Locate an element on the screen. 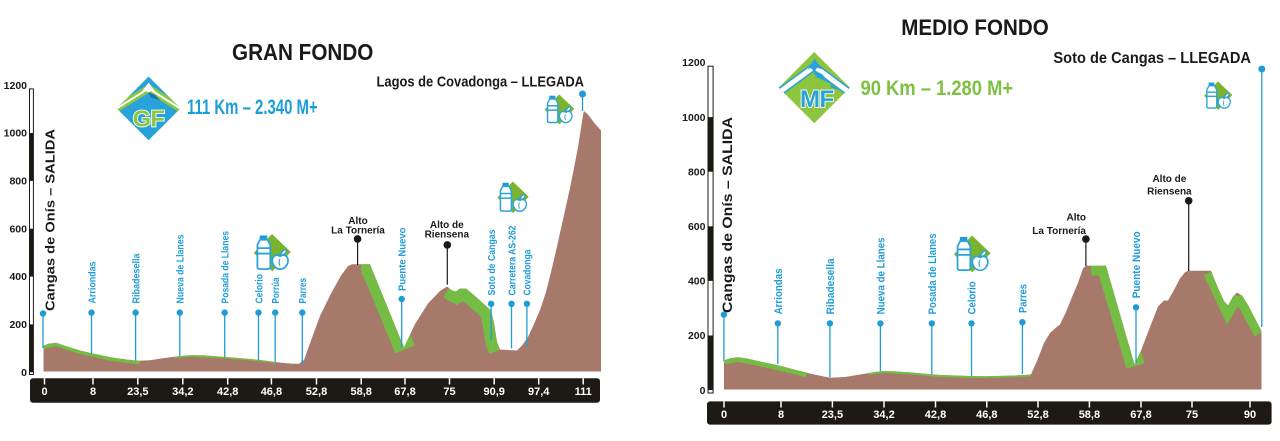 The height and width of the screenshot is (441, 1280). svg-text: MF is located at coordinates (817, 99).